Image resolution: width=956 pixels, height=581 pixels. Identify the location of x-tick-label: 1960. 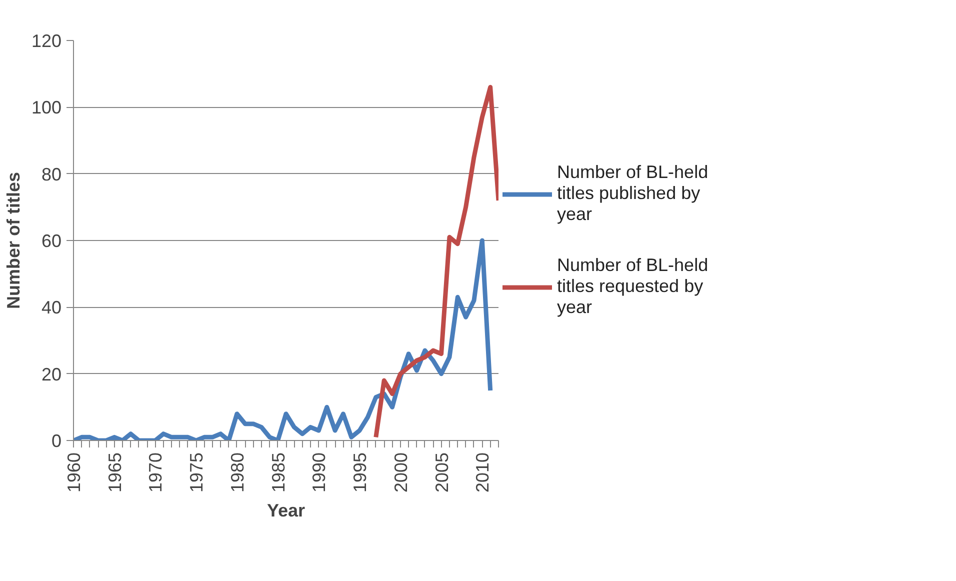
(74, 472).